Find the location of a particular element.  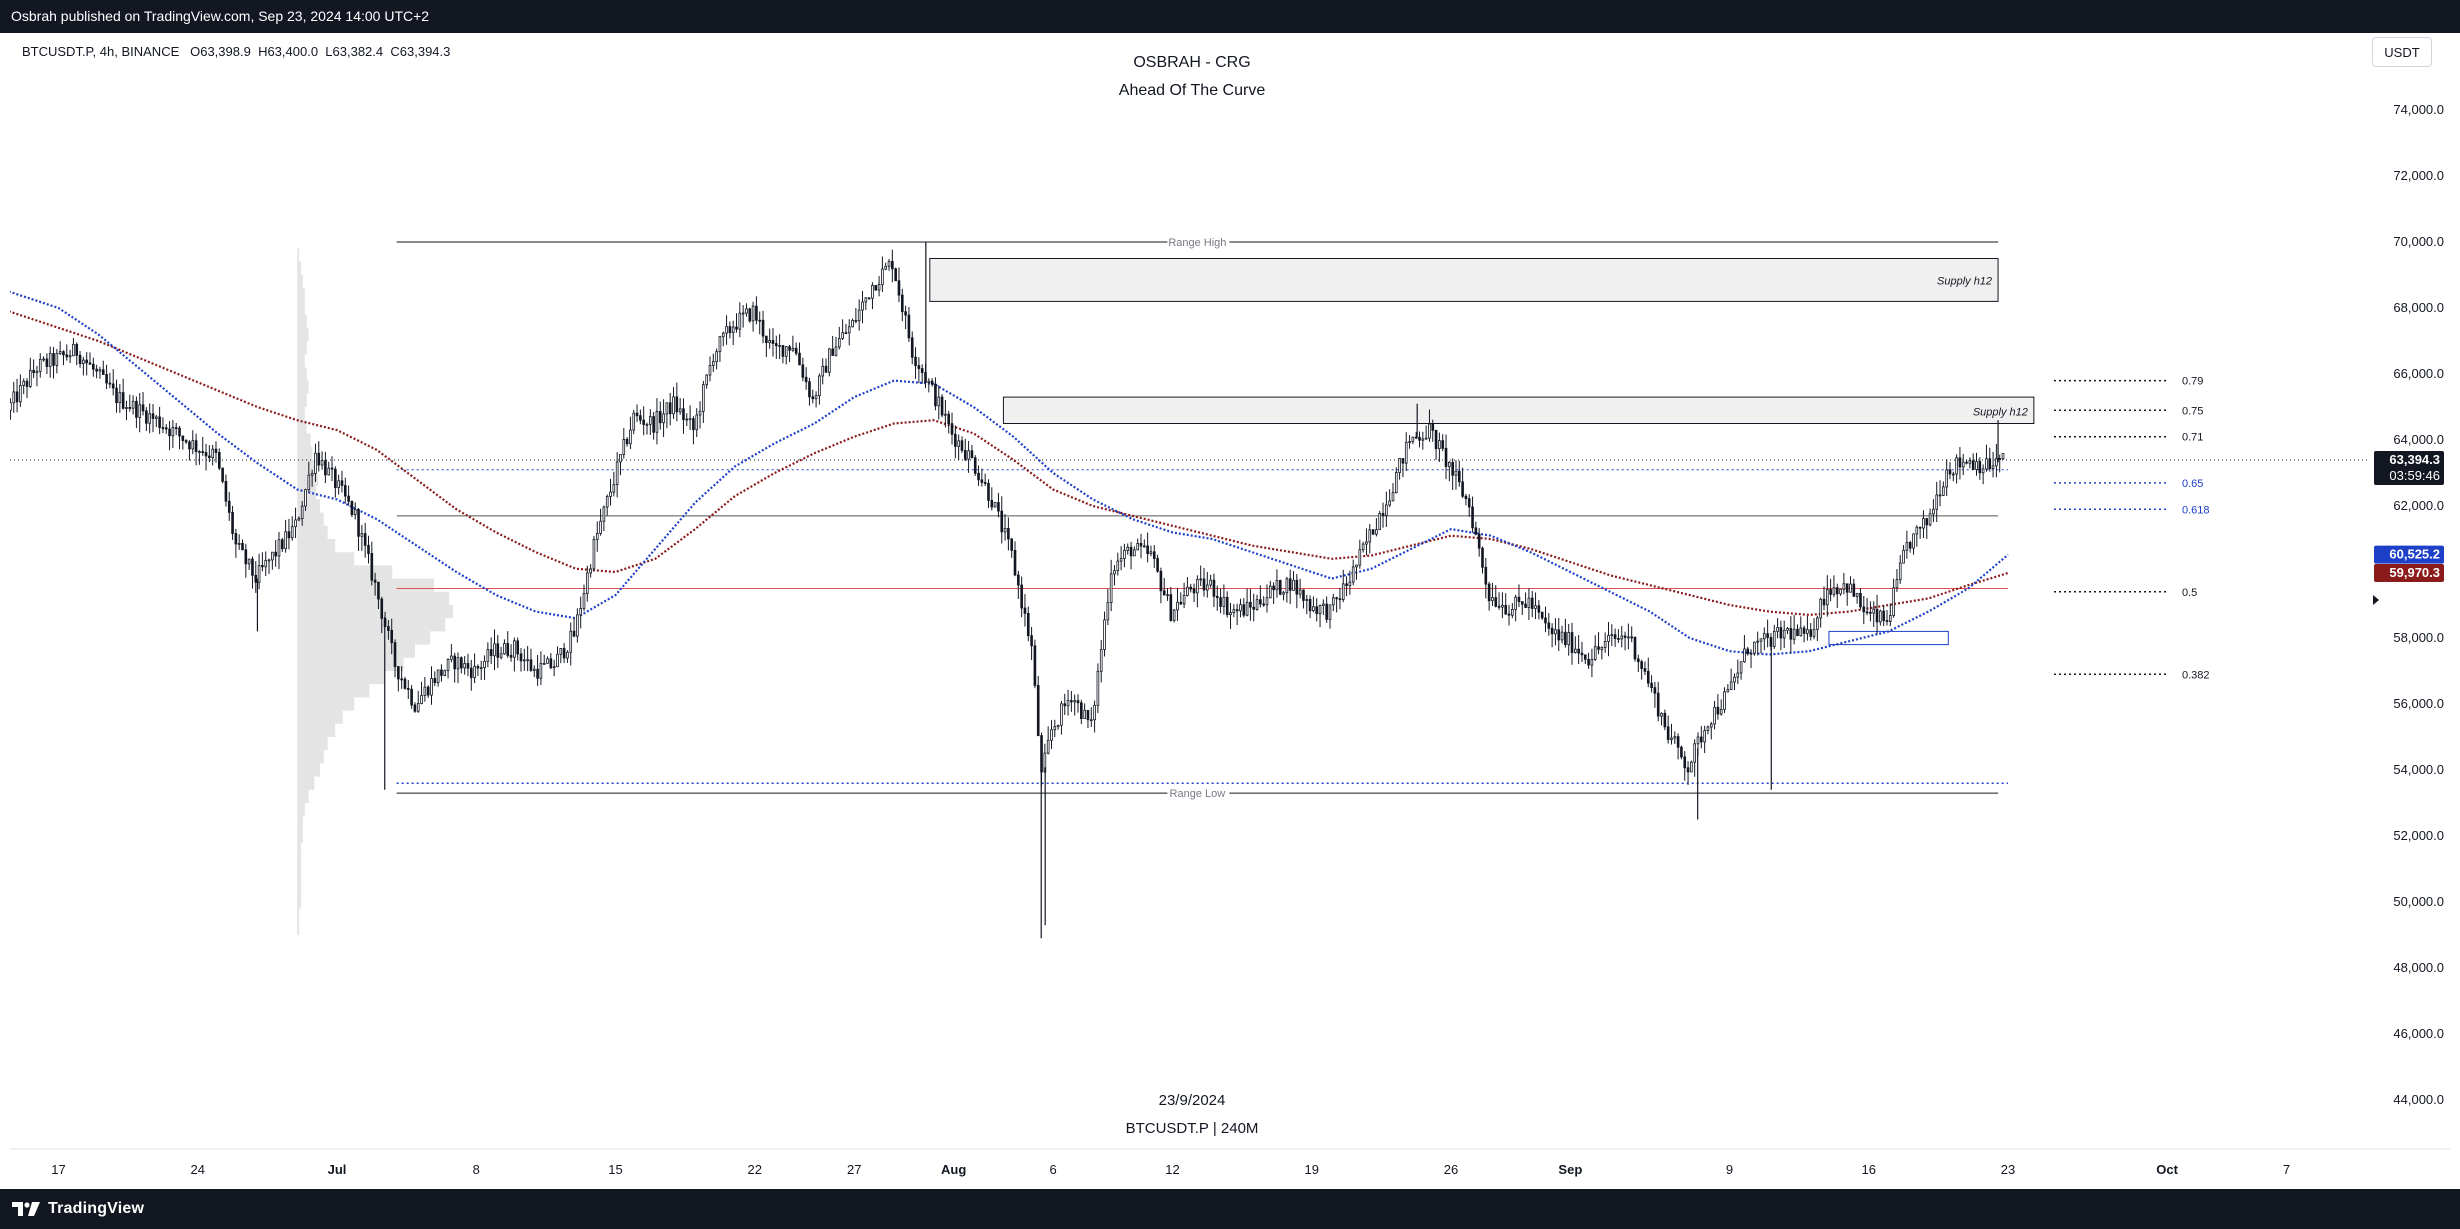

y-tick-label: 50,000.0 is located at coordinates (2418, 901).